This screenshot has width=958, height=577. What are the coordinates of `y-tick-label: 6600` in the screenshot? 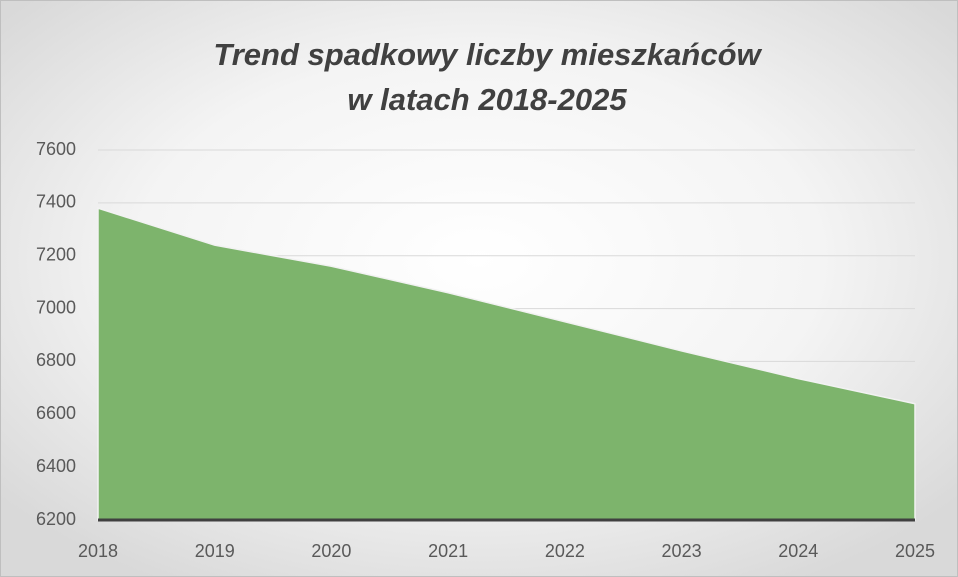 It's located at (56, 413).